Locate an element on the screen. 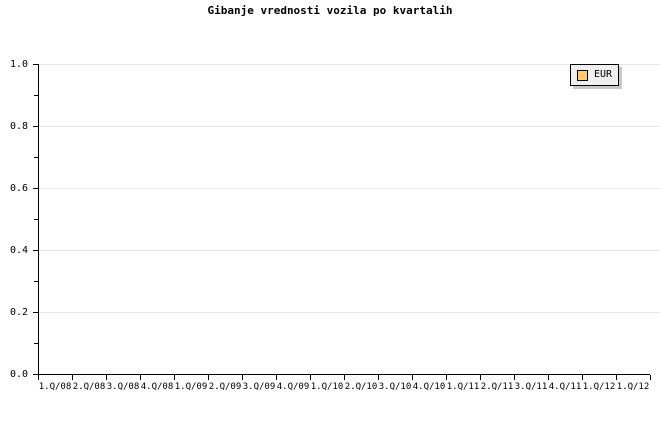 The height and width of the screenshot is (440, 660). x-axis-label-1: 2.Q/08 is located at coordinates (89, 387).